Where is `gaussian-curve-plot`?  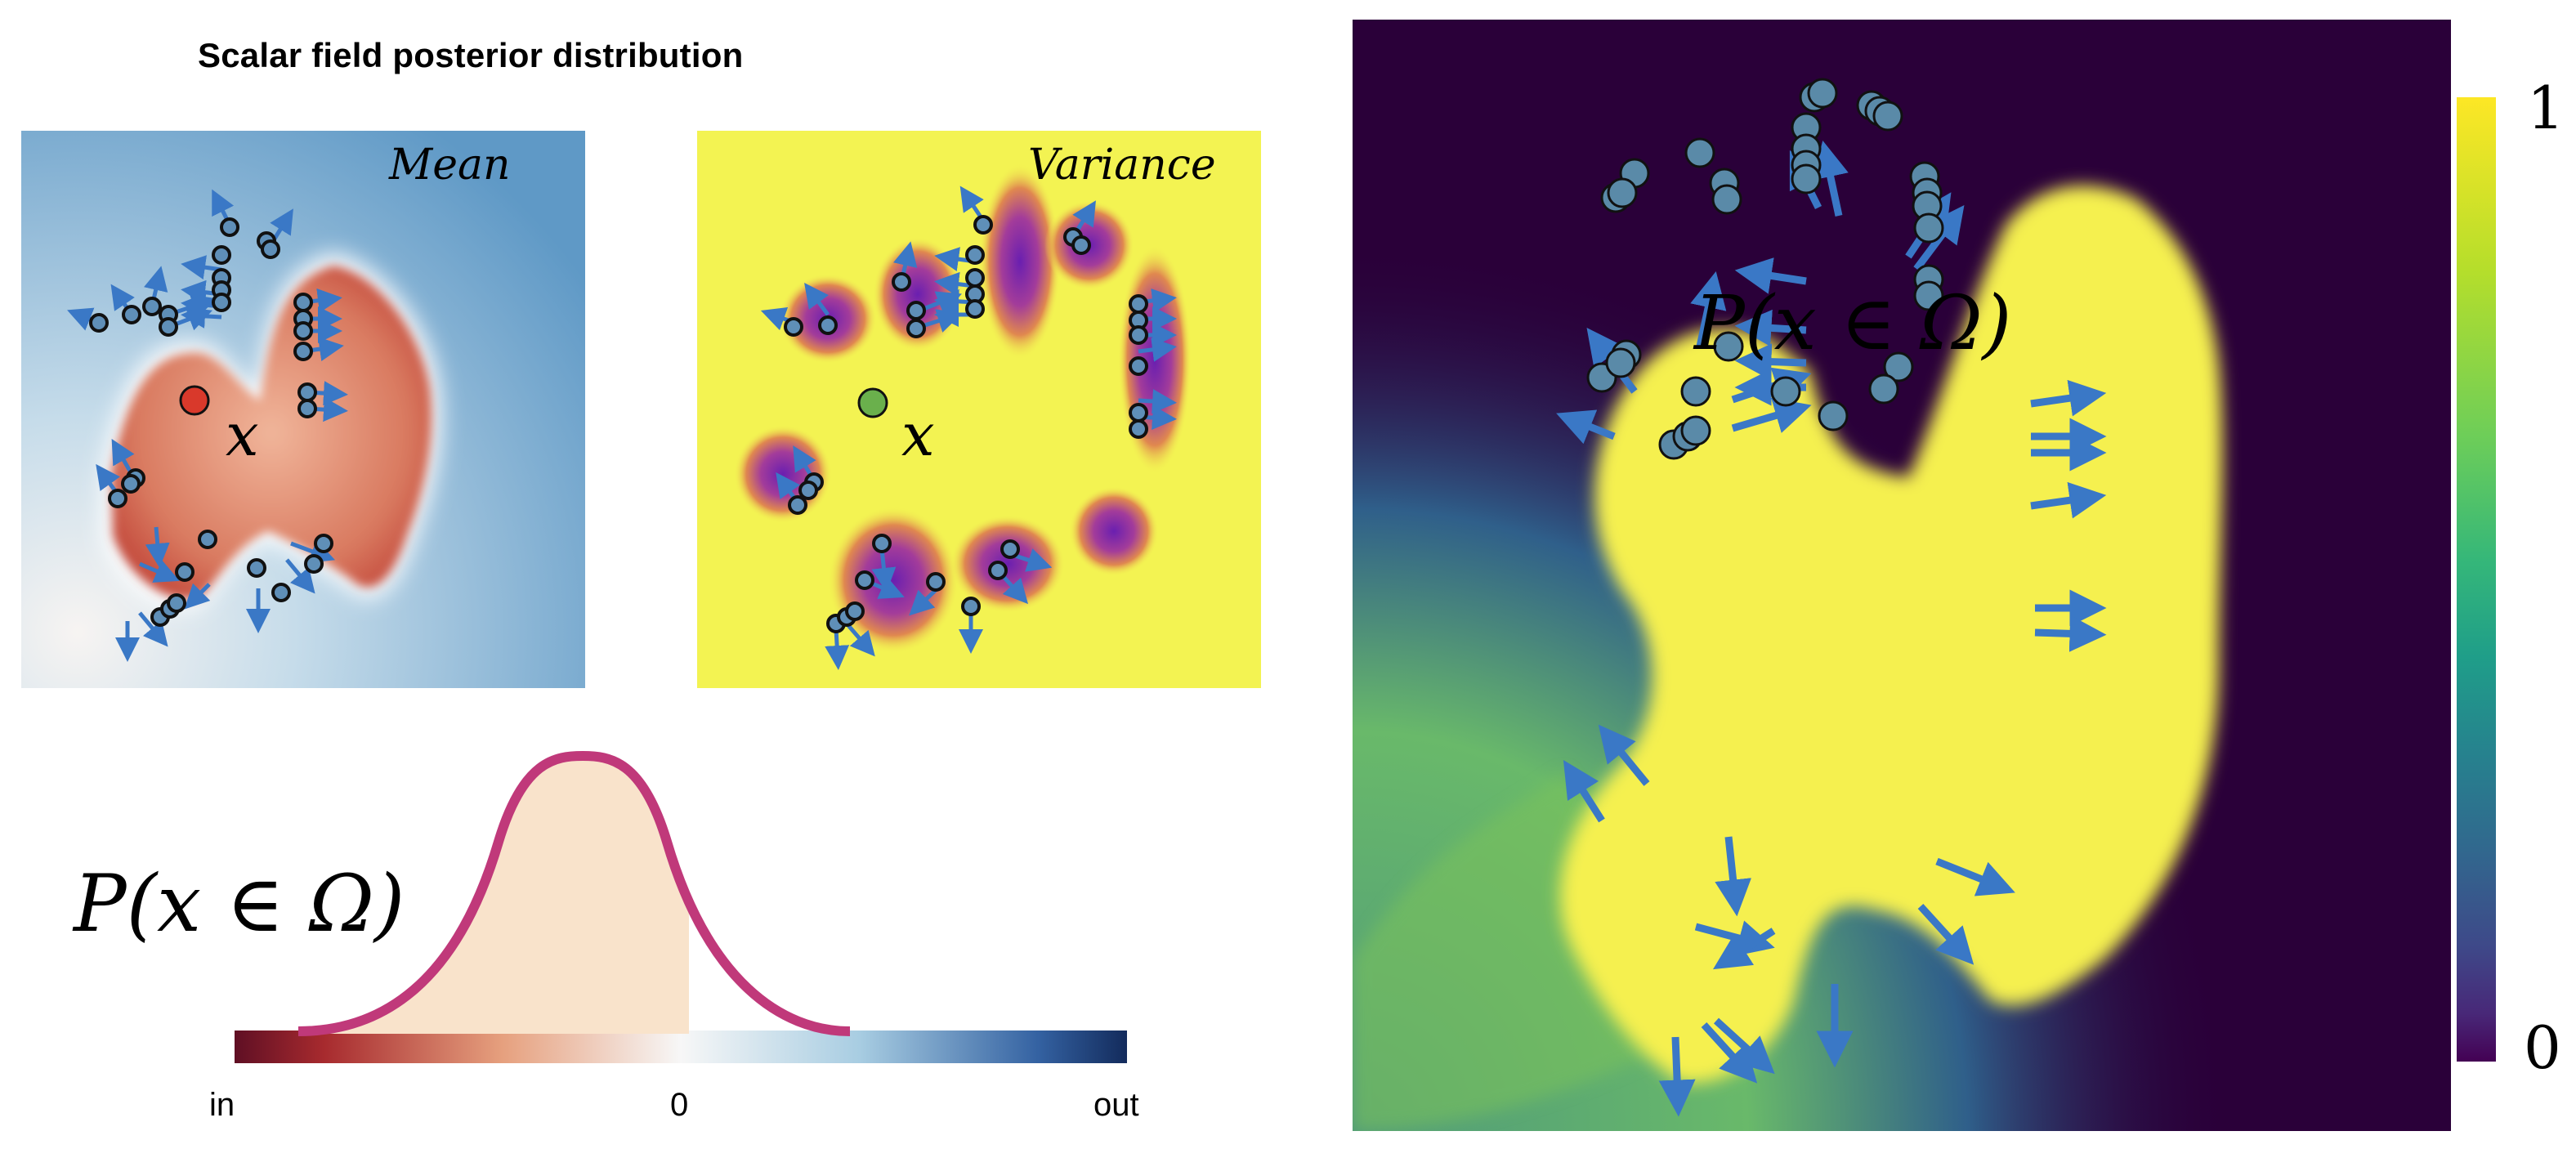
gaussian-curve-plot is located at coordinates (681, 907).